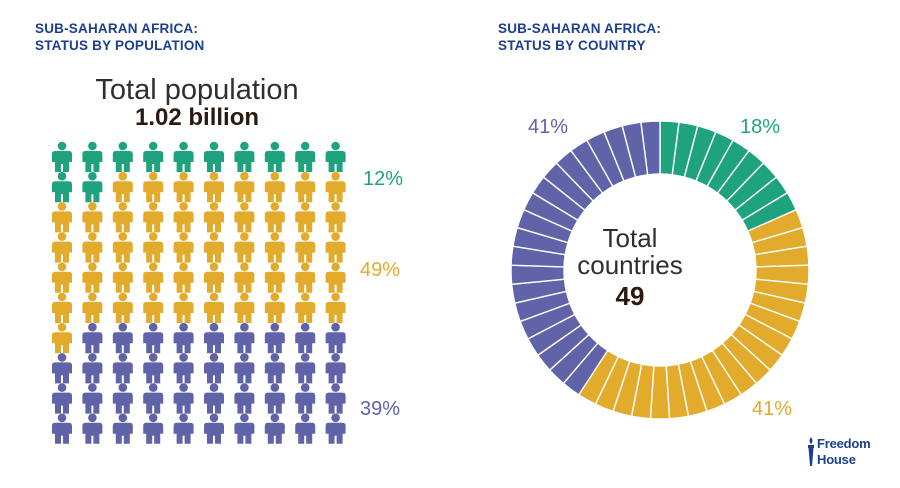 The image size is (900, 488). I want to click on left-panel-title: SUB-SAHARAN AFRICA: STATUS BY POPULATION, so click(120, 37).